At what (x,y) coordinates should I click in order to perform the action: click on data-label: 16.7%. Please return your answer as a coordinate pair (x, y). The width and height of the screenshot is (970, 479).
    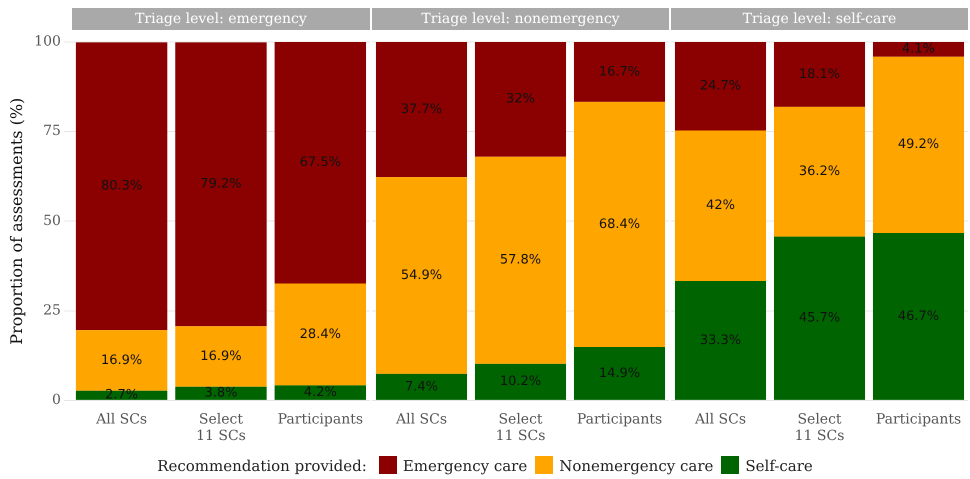
    Looking at the image, I should click on (619, 72).